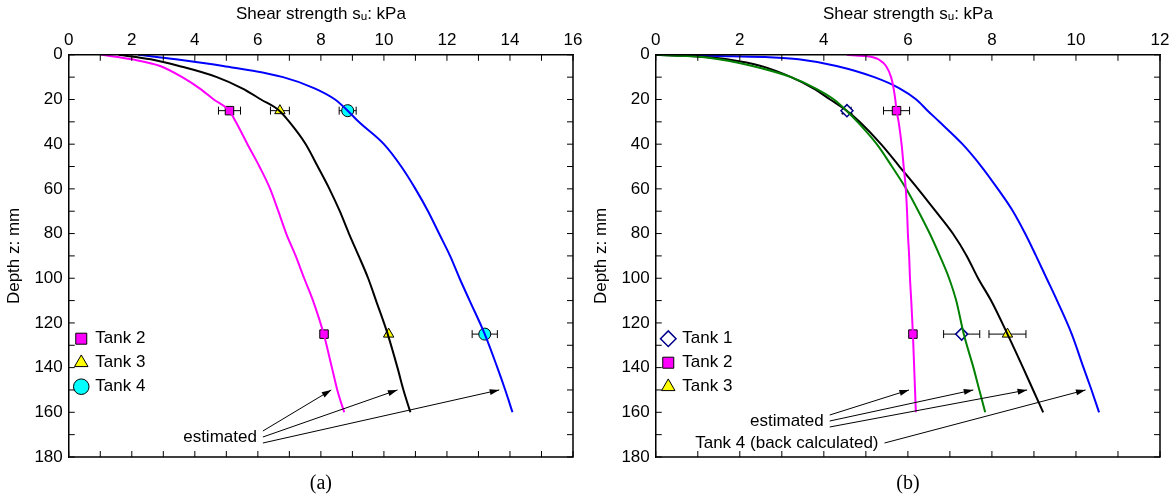  Describe the element at coordinates (320, 482) in the screenshot. I see `text: (a)` at that location.